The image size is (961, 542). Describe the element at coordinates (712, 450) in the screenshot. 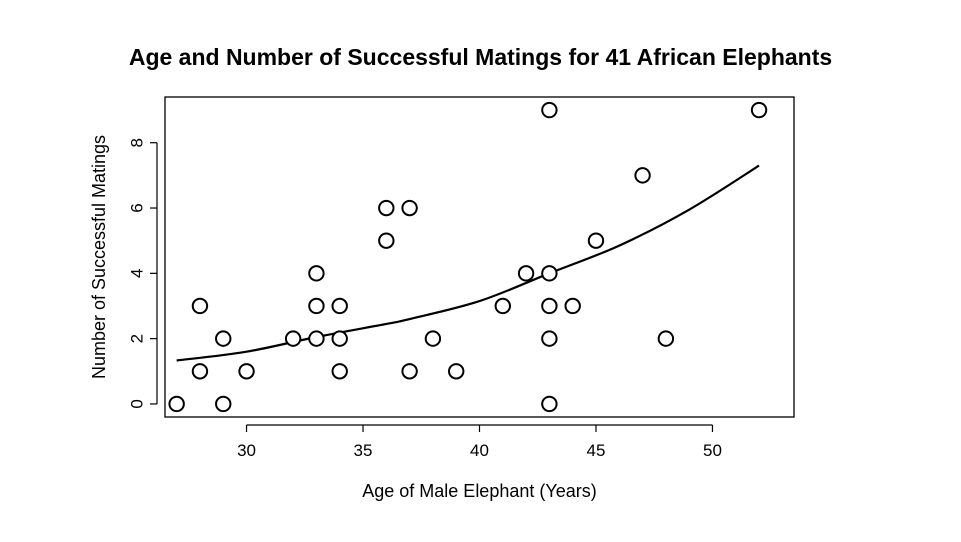

I see `x-tick-label: 50` at that location.